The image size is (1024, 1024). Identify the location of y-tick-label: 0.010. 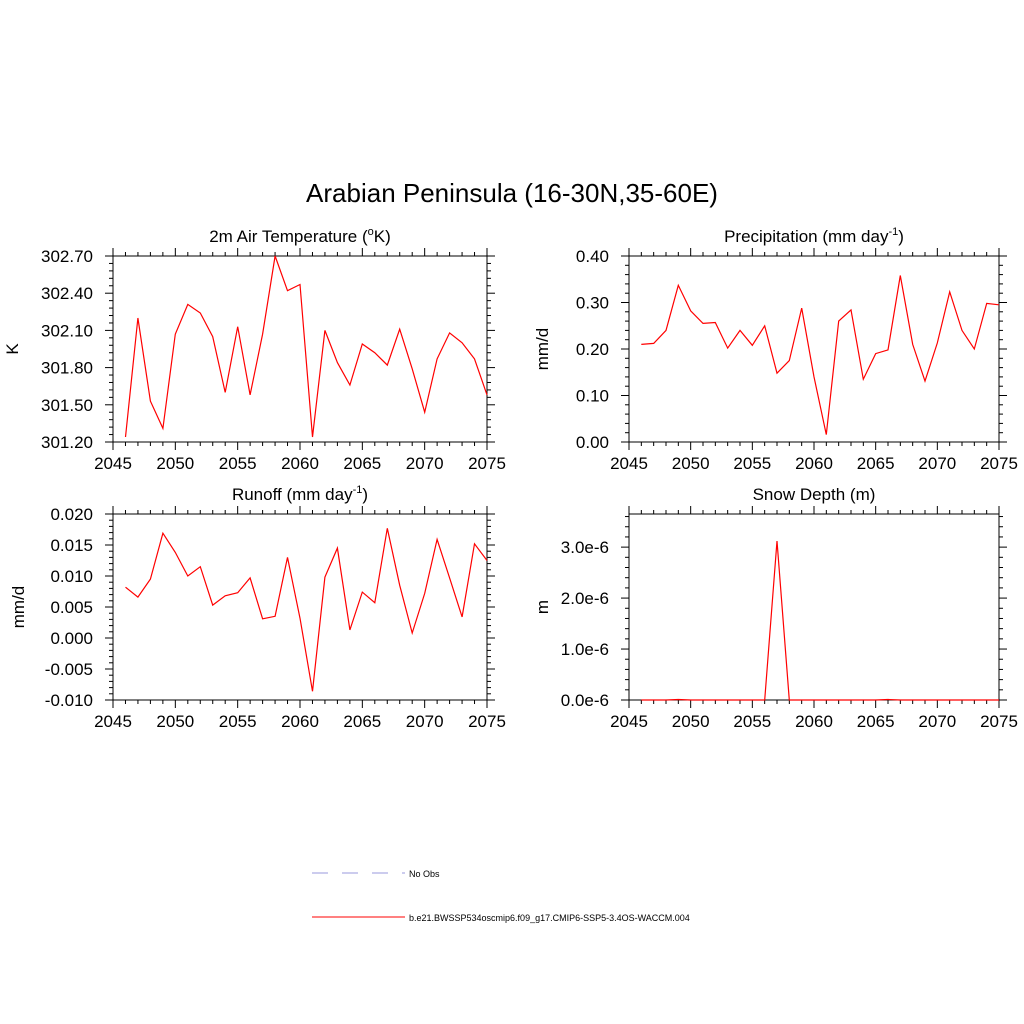
(71, 576).